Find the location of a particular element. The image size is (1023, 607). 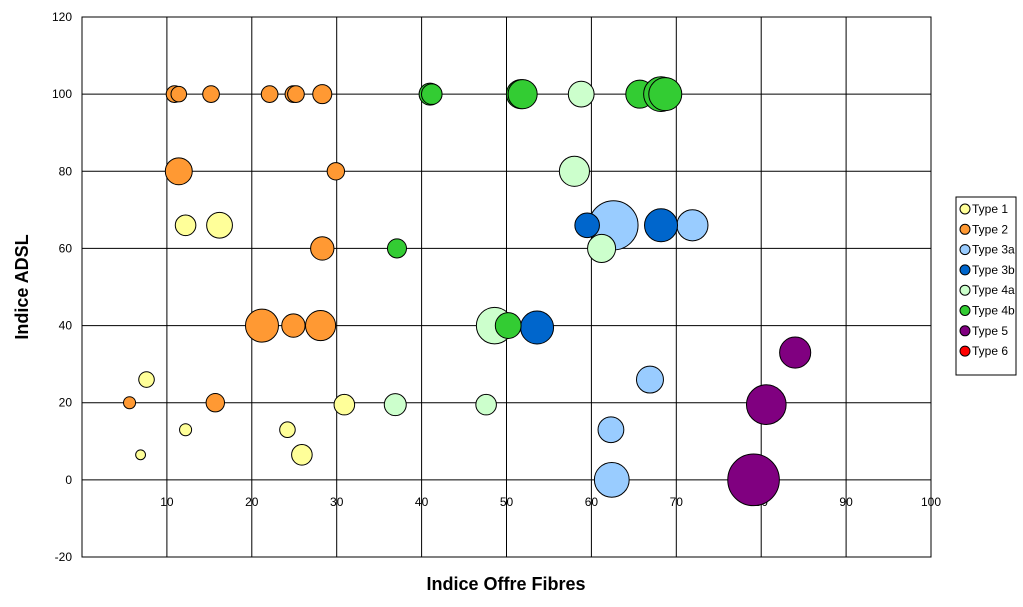

y-tick-label: 40 is located at coordinates (66, 326).